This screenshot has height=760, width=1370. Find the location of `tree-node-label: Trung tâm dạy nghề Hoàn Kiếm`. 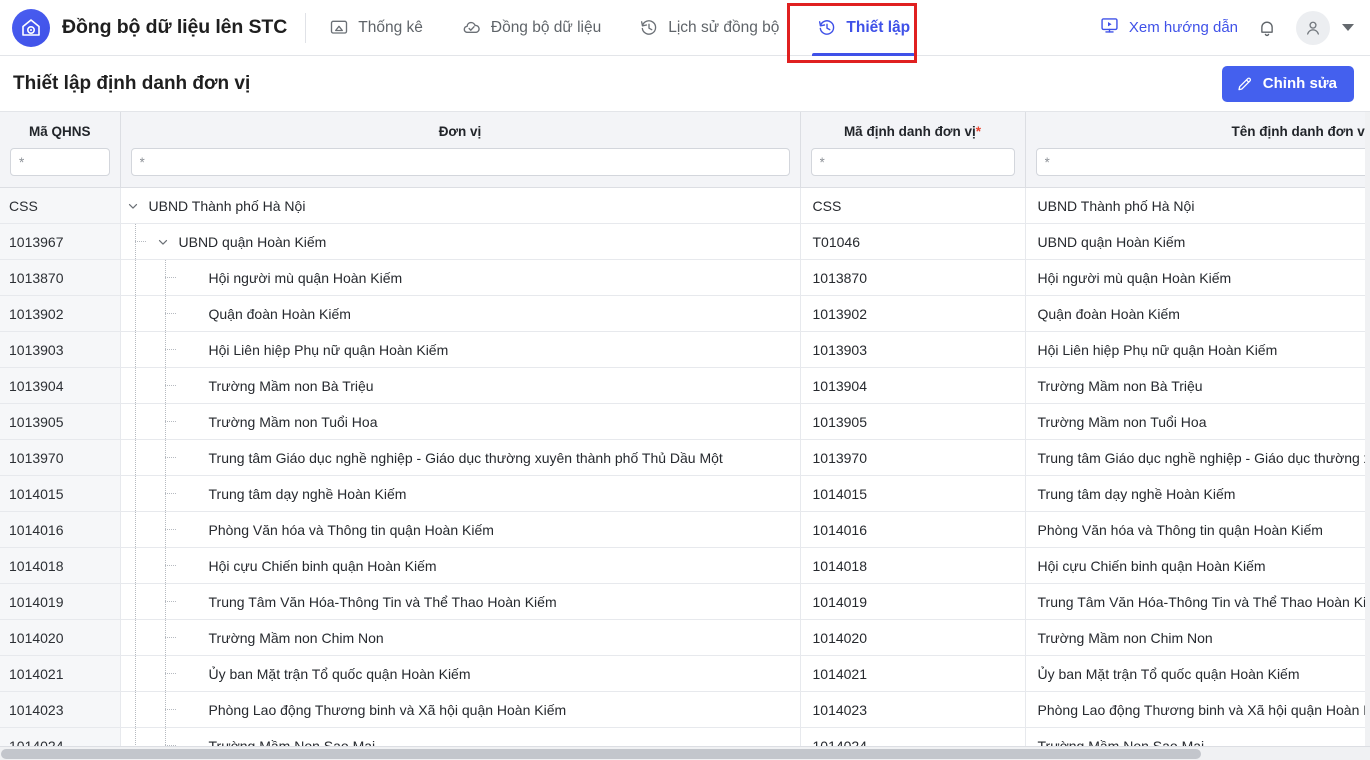

tree-node-label: Trung tâm dạy nghề Hoàn Kiếm is located at coordinates (307, 493).